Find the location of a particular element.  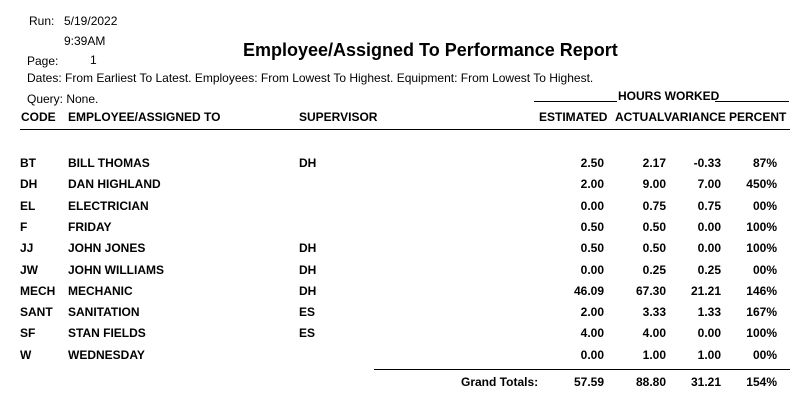

row-percent: 87% is located at coordinates (764, 163).